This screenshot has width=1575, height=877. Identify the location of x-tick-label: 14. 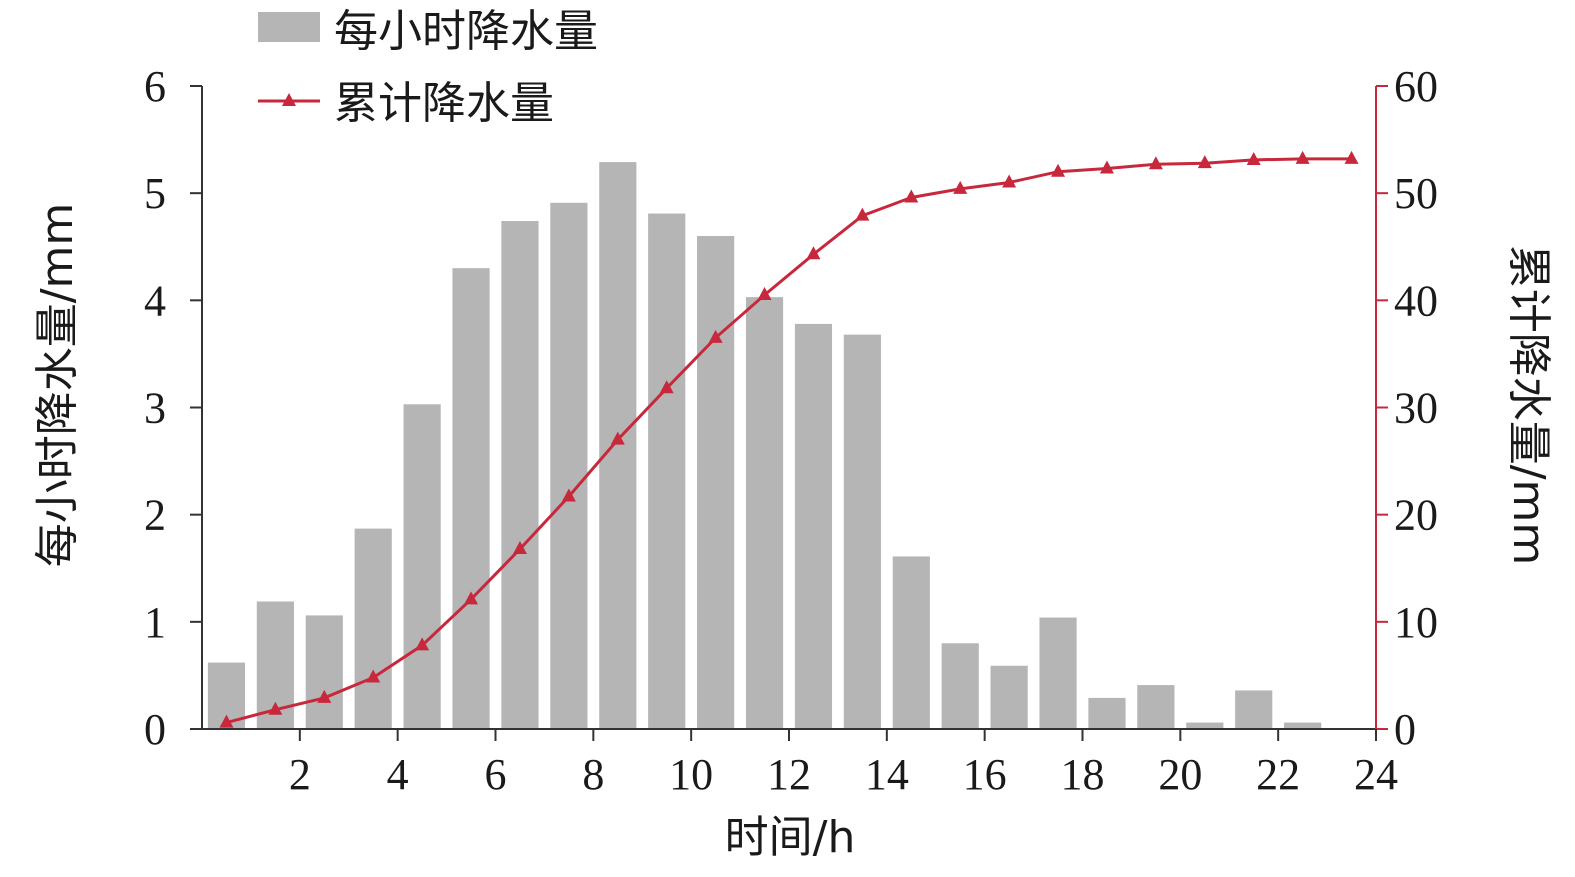
(887, 774).